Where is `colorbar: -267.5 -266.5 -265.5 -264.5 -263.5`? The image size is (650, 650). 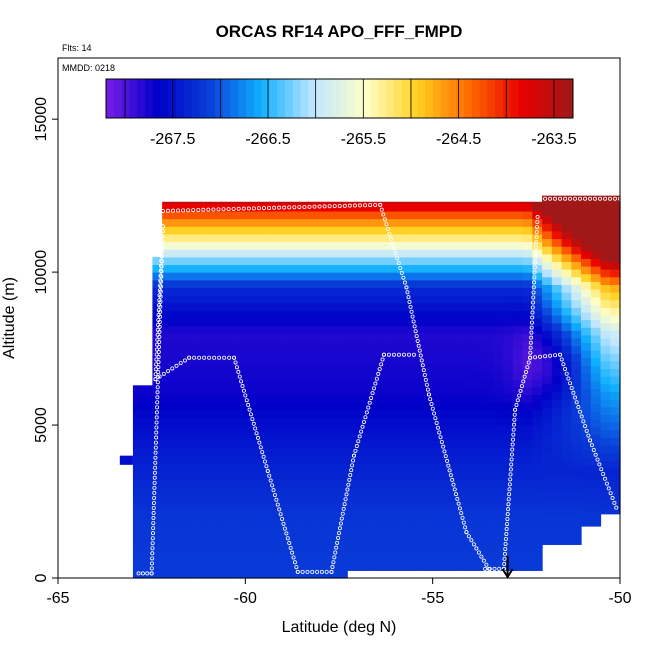
colorbar: -267.5 -266.5 -265.5 -264.5 -263.5 is located at coordinates (341, 113).